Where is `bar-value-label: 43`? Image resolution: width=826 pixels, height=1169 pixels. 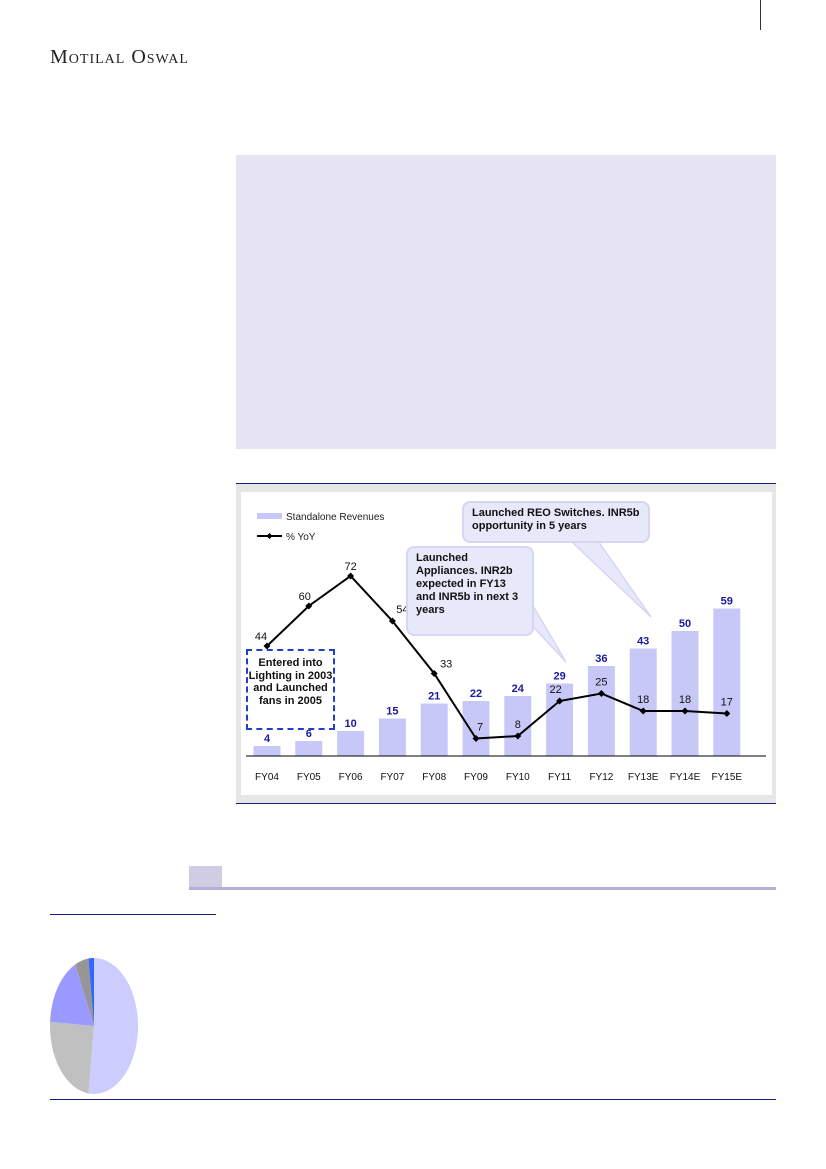
bar-value-label: 43 is located at coordinates (643, 642).